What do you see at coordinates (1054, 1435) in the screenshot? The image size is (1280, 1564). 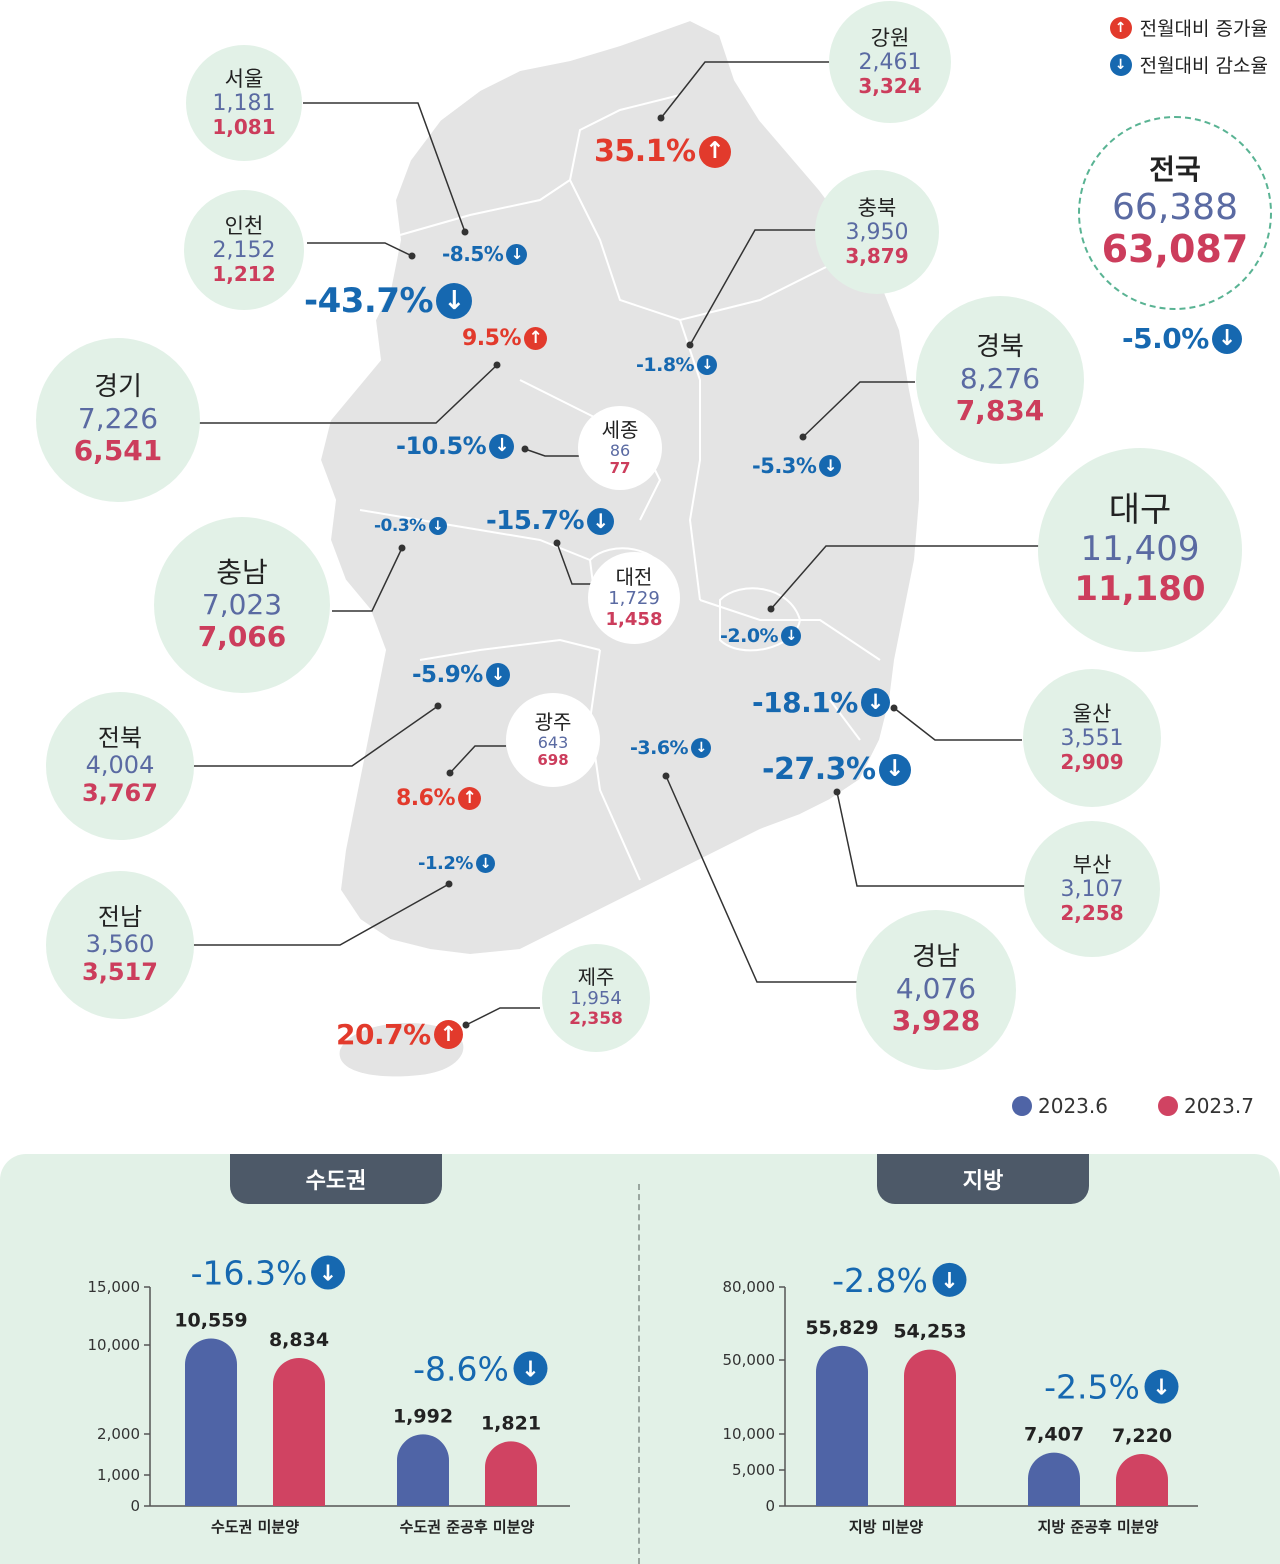 I see `bar-value-label: 7,407` at bounding box center [1054, 1435].